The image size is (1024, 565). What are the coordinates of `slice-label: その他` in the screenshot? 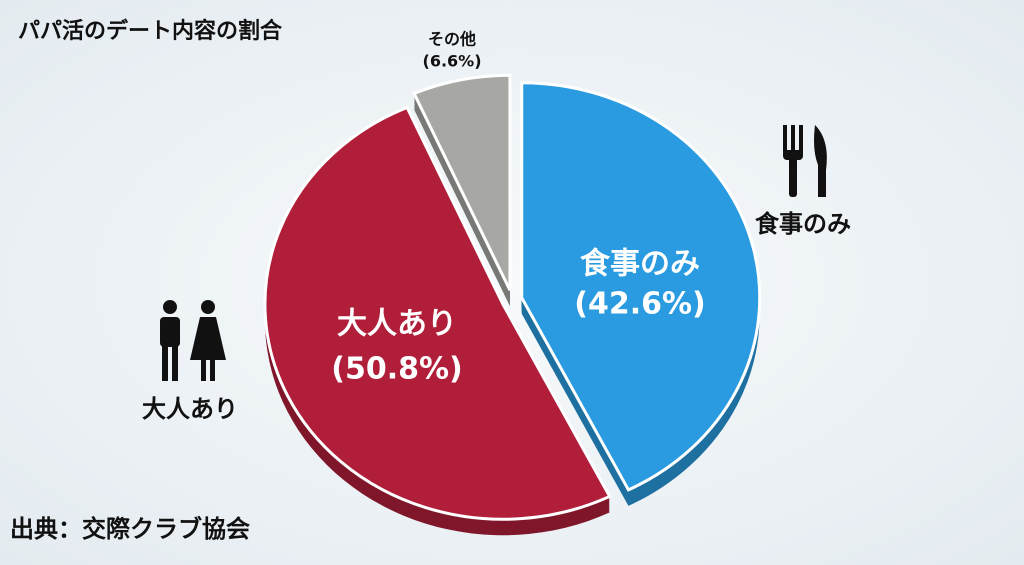 It's located at (452, 39).